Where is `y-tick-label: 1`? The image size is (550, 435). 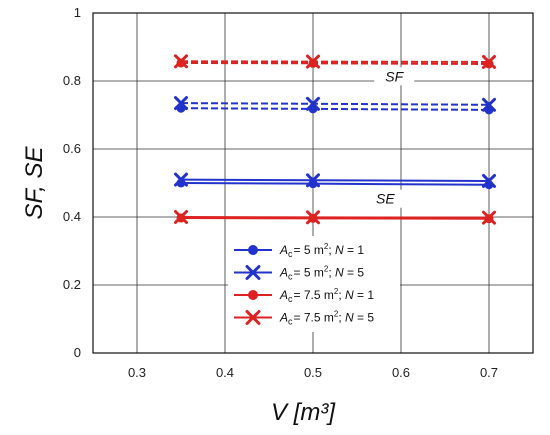 y-tick-label: 1 is located at coordinates (77, 12).